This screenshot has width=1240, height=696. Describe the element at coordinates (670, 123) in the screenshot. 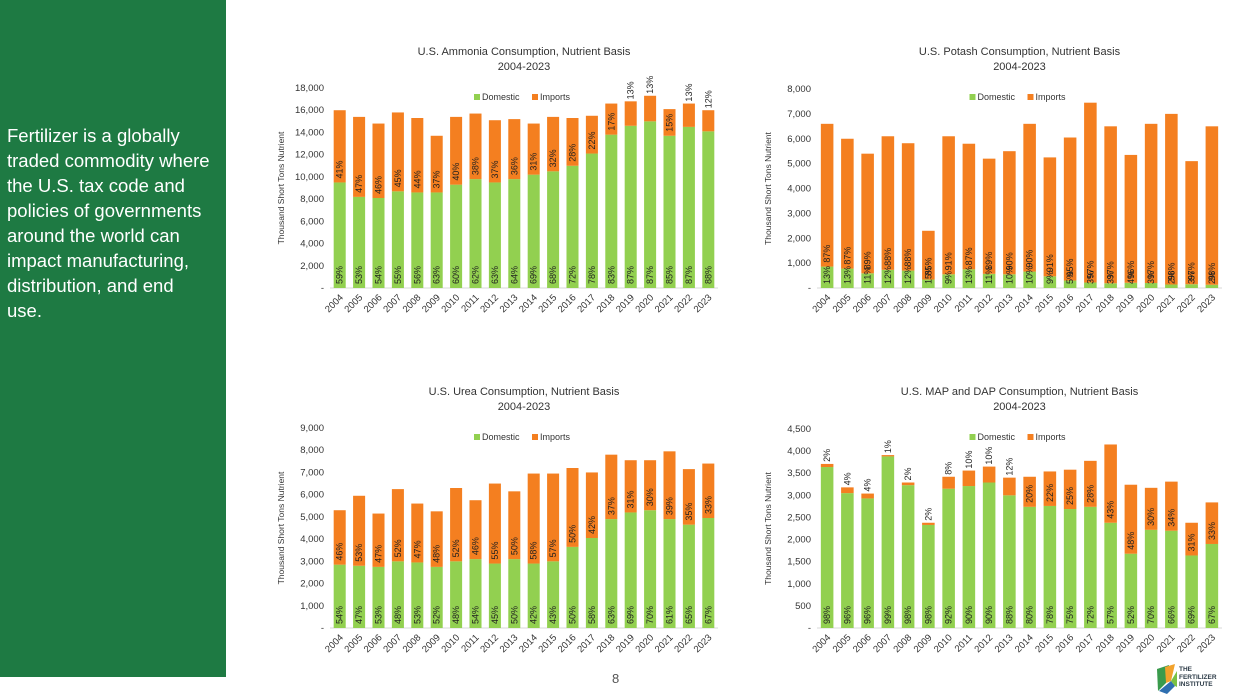

I see `data-label-imports: 15%` at that location.